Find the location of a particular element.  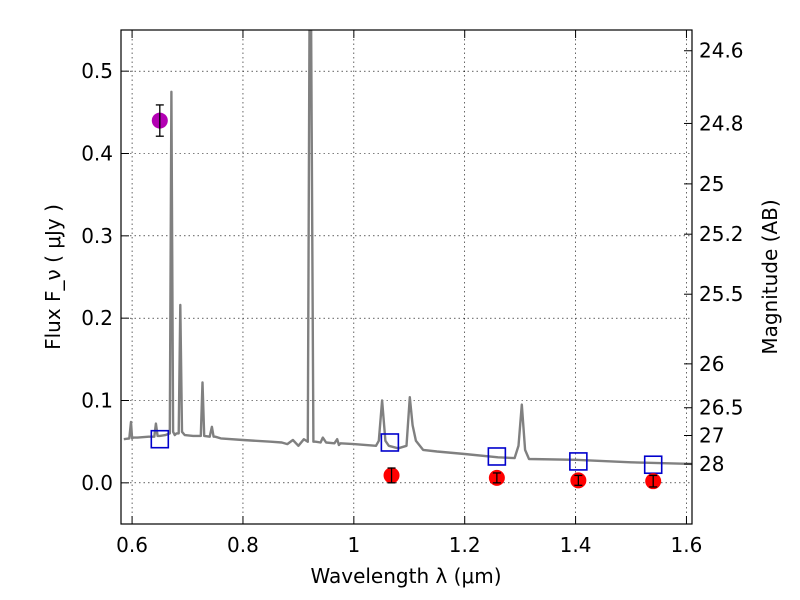

right-axis-tick-label: 25 is located at coordinates (711, 184).